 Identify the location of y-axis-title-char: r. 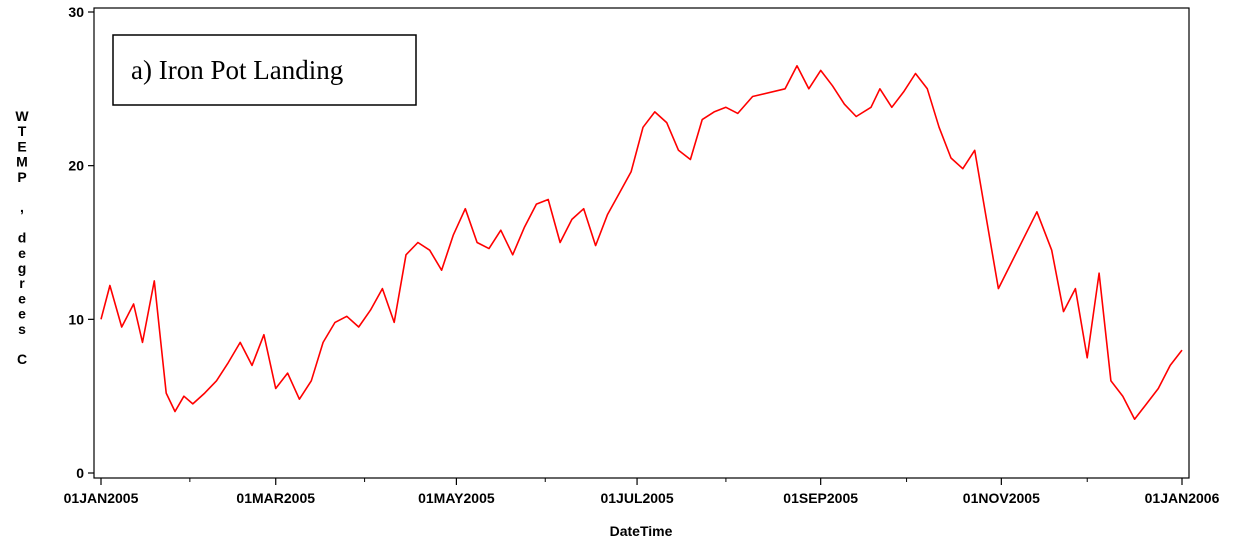
(22, 283).